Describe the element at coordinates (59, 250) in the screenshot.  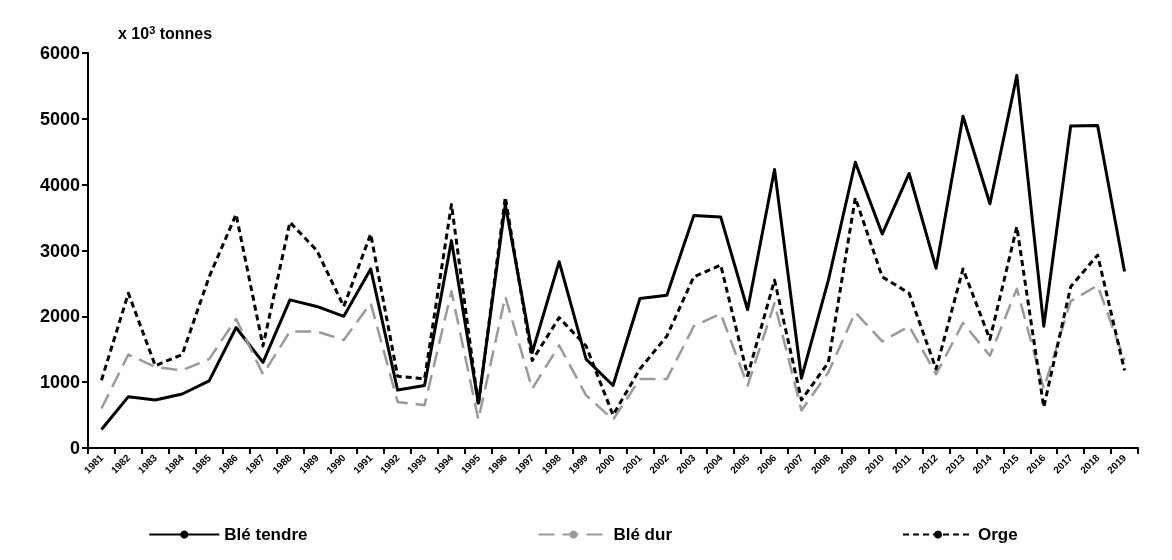
I see `y-tick-label: 3000` at that location.